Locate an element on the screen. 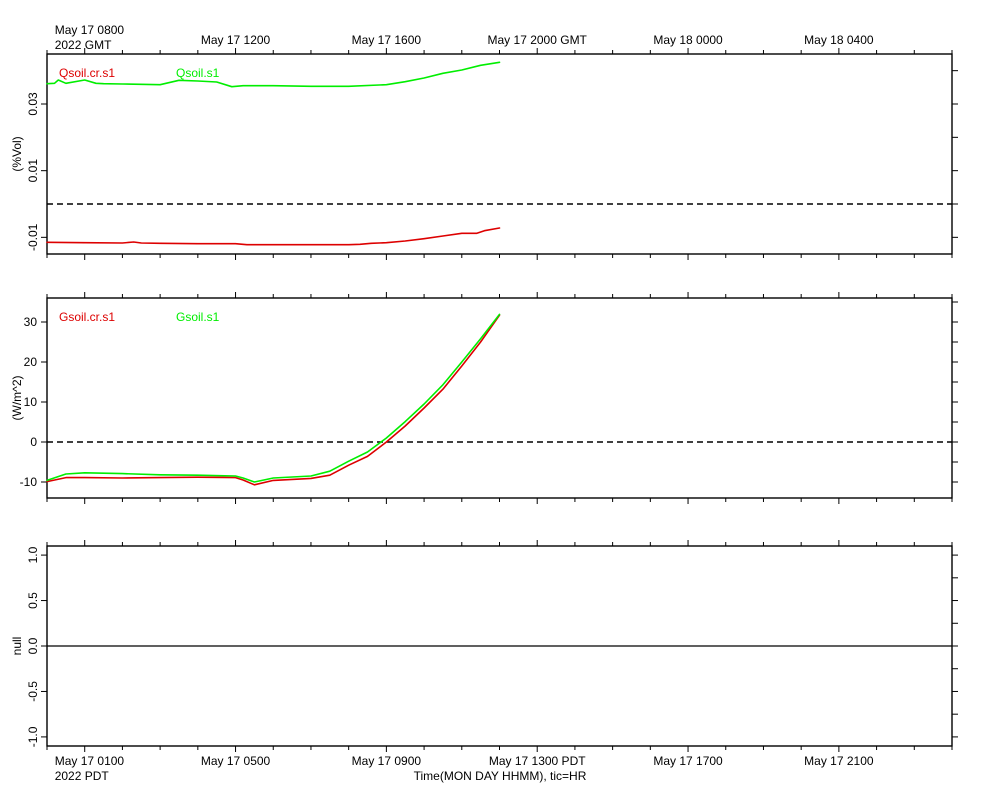  y-axis-title: null is located at coordinates (17, 646).